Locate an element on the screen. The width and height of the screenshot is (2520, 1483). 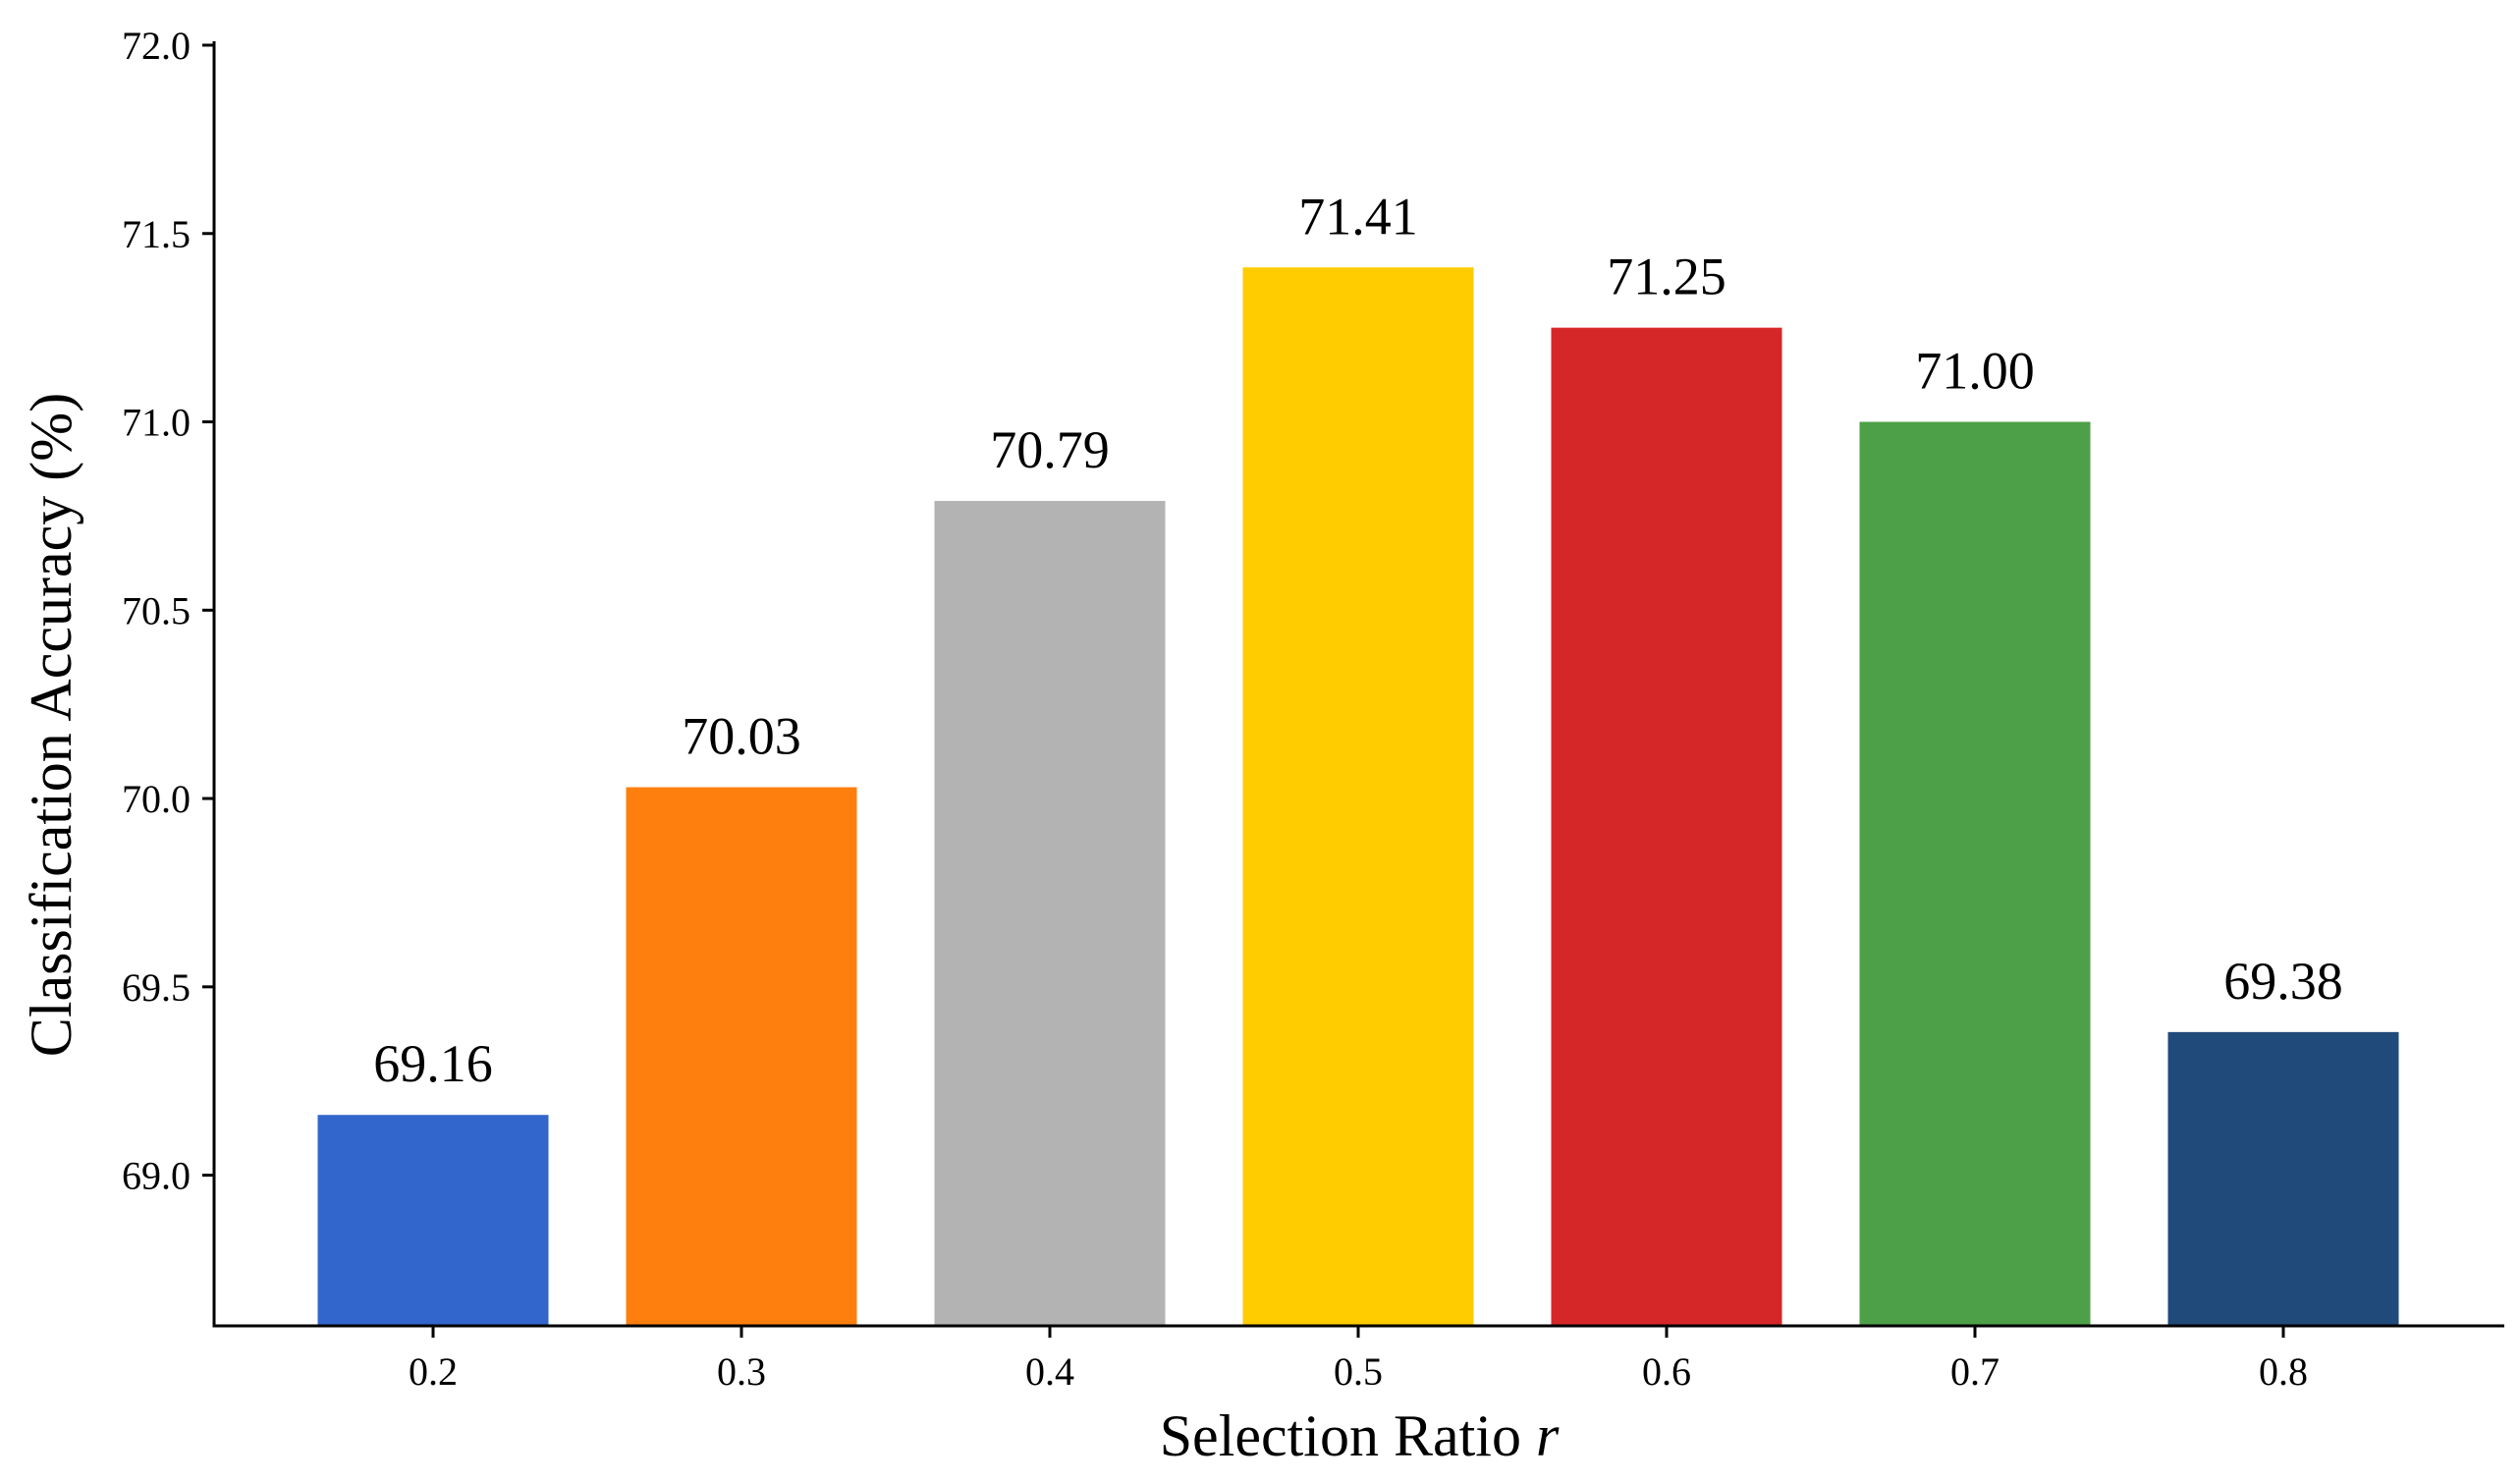
y-tick-label: 70.5 is located at coordinates (156, 610).